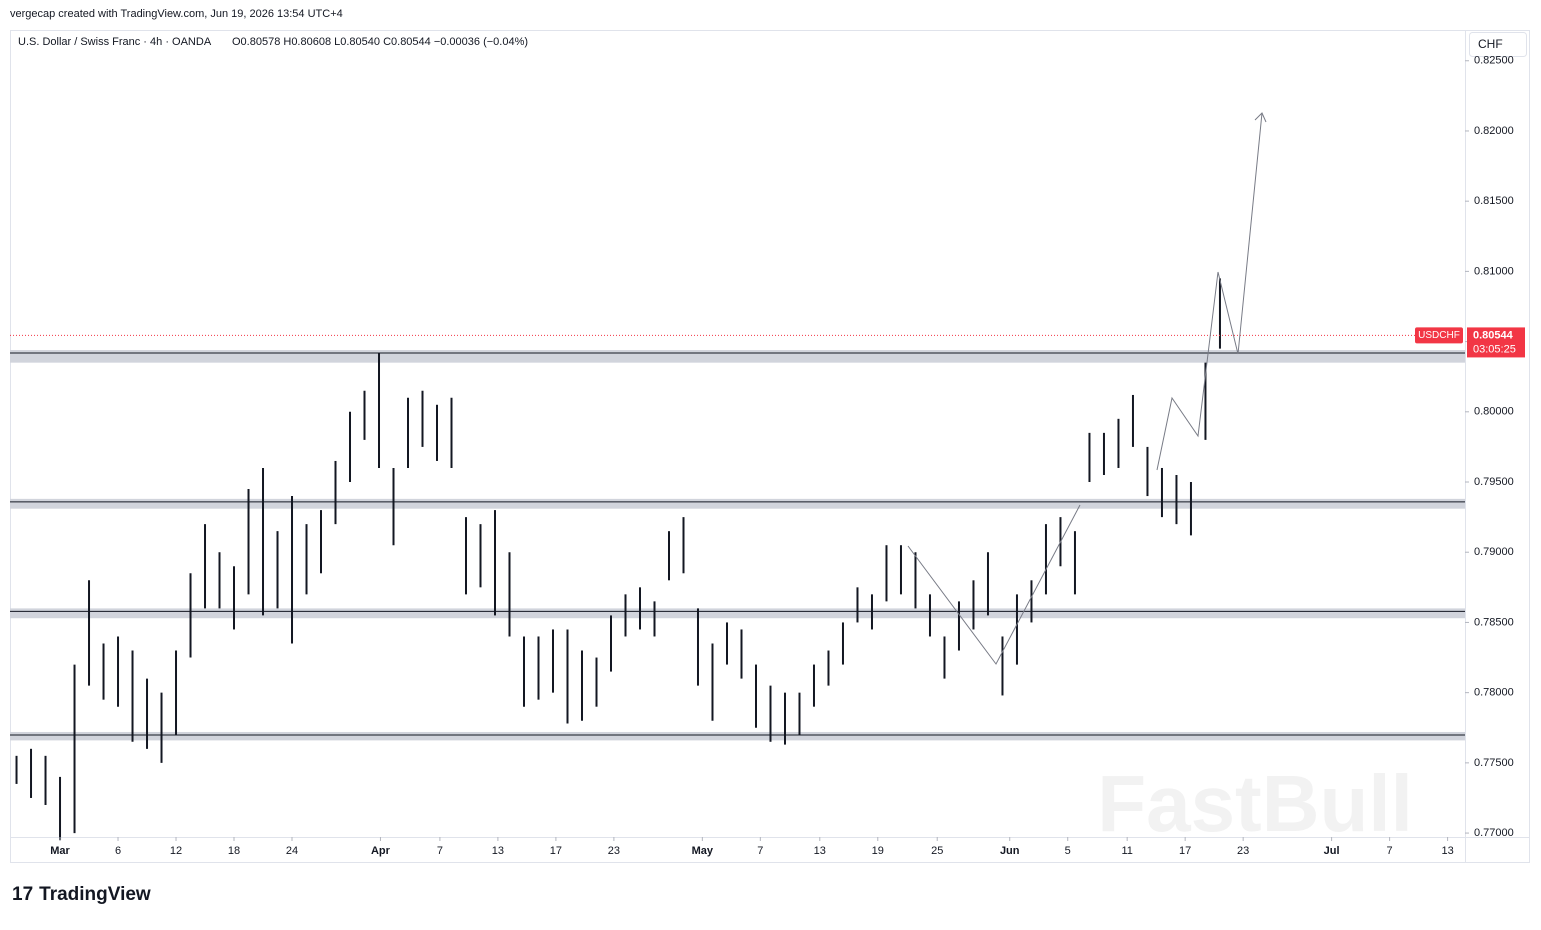 This screenshot has width=1541, height=930. What do you see at coordinates (1494, 412) in the screenshot?
I see `y-tick-label: 0.80000` at bounding box center [1494, 412].